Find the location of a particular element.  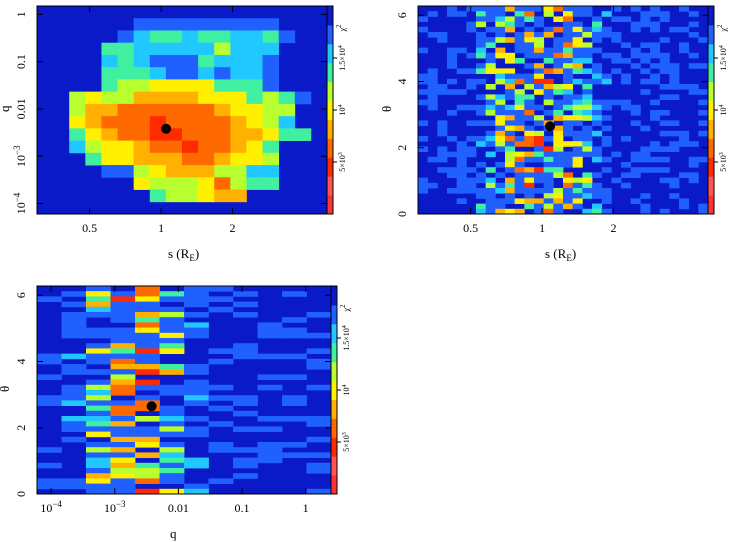

colorbar-tick-label: 104 is located at coordinates (342, 110).